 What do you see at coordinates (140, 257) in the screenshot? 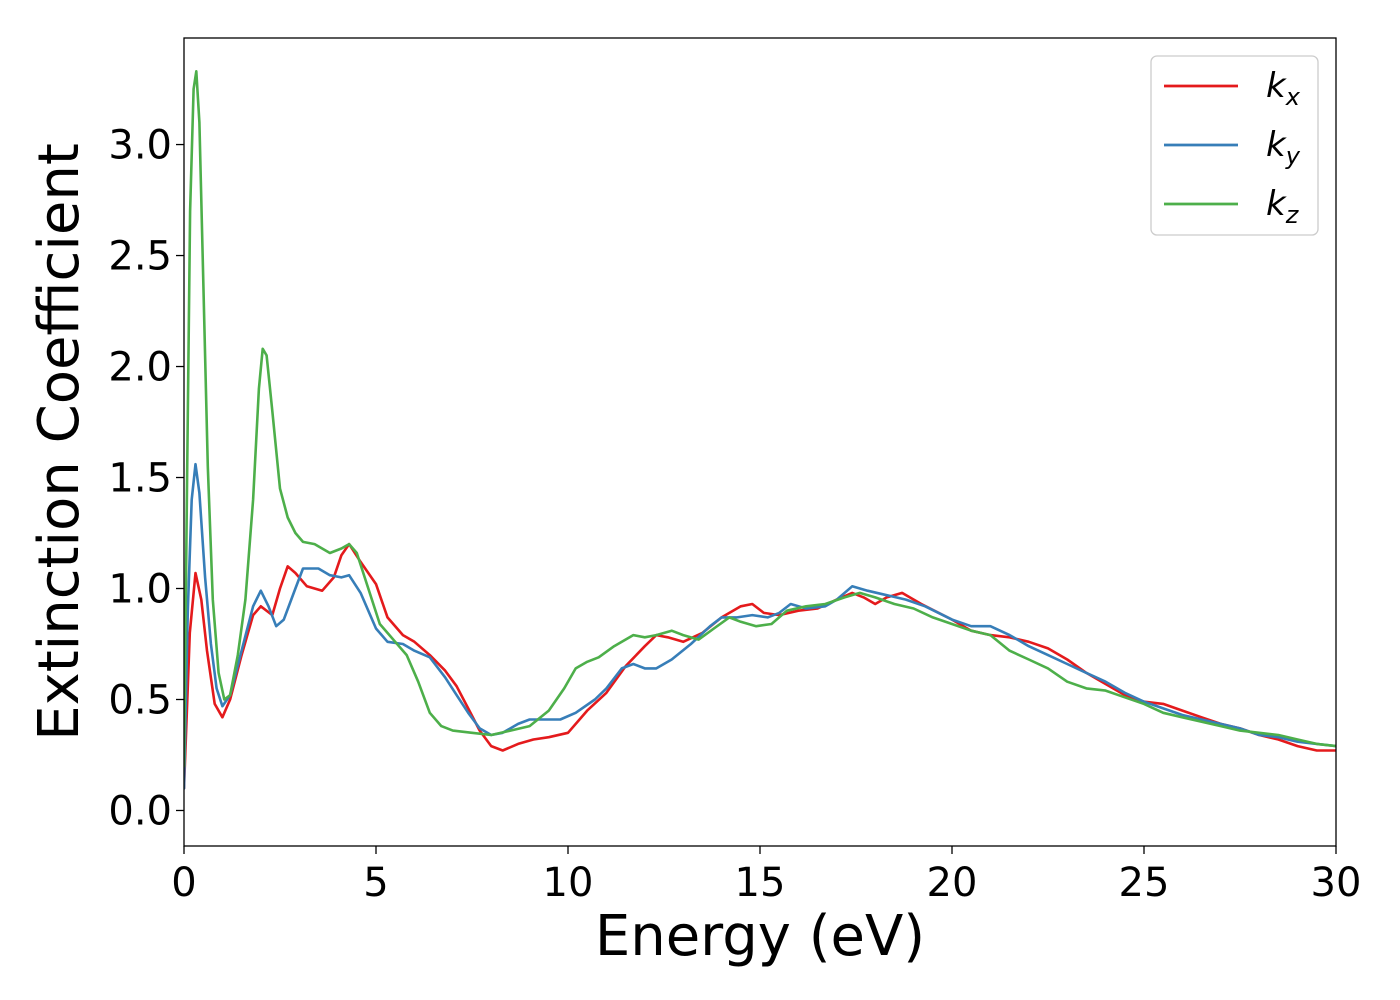
I see `y-tick-label: 2.5` at bounding box center [140, 257].